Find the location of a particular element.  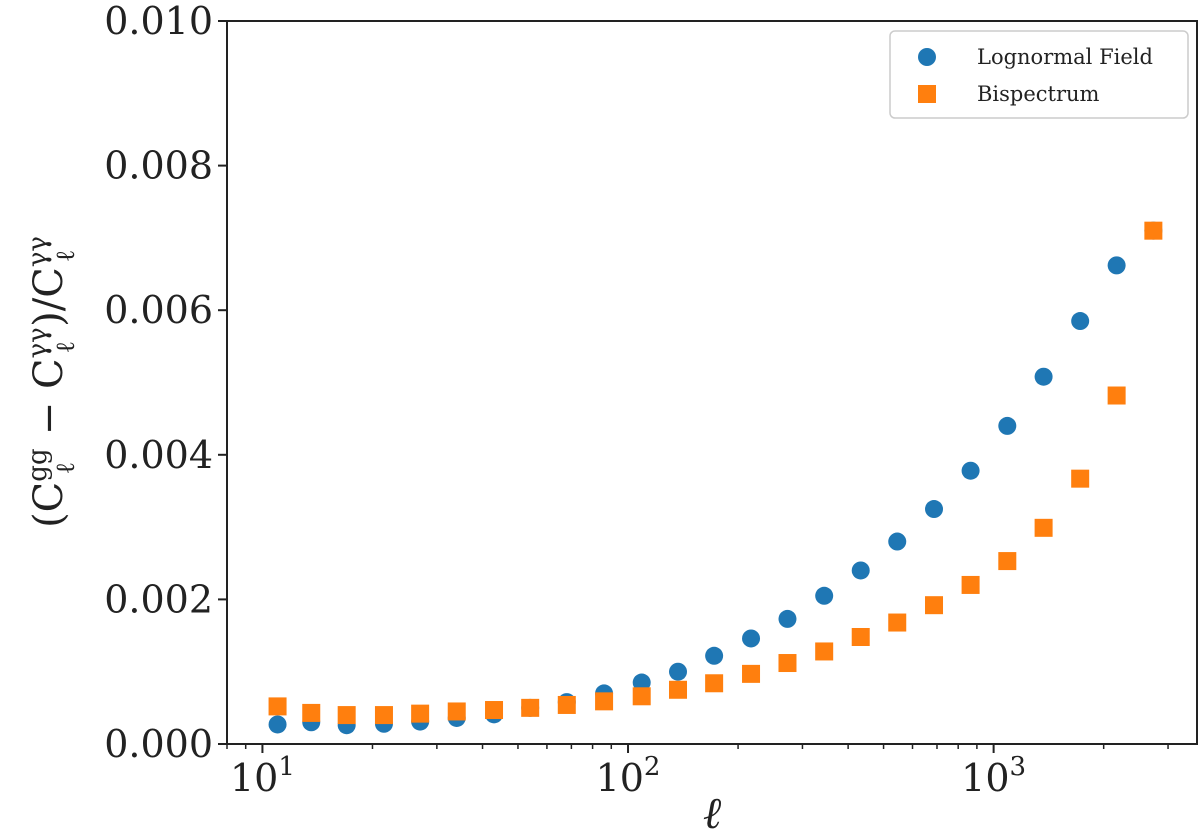

y-tick-label: 0.000 is located at coordinates (158, 744).